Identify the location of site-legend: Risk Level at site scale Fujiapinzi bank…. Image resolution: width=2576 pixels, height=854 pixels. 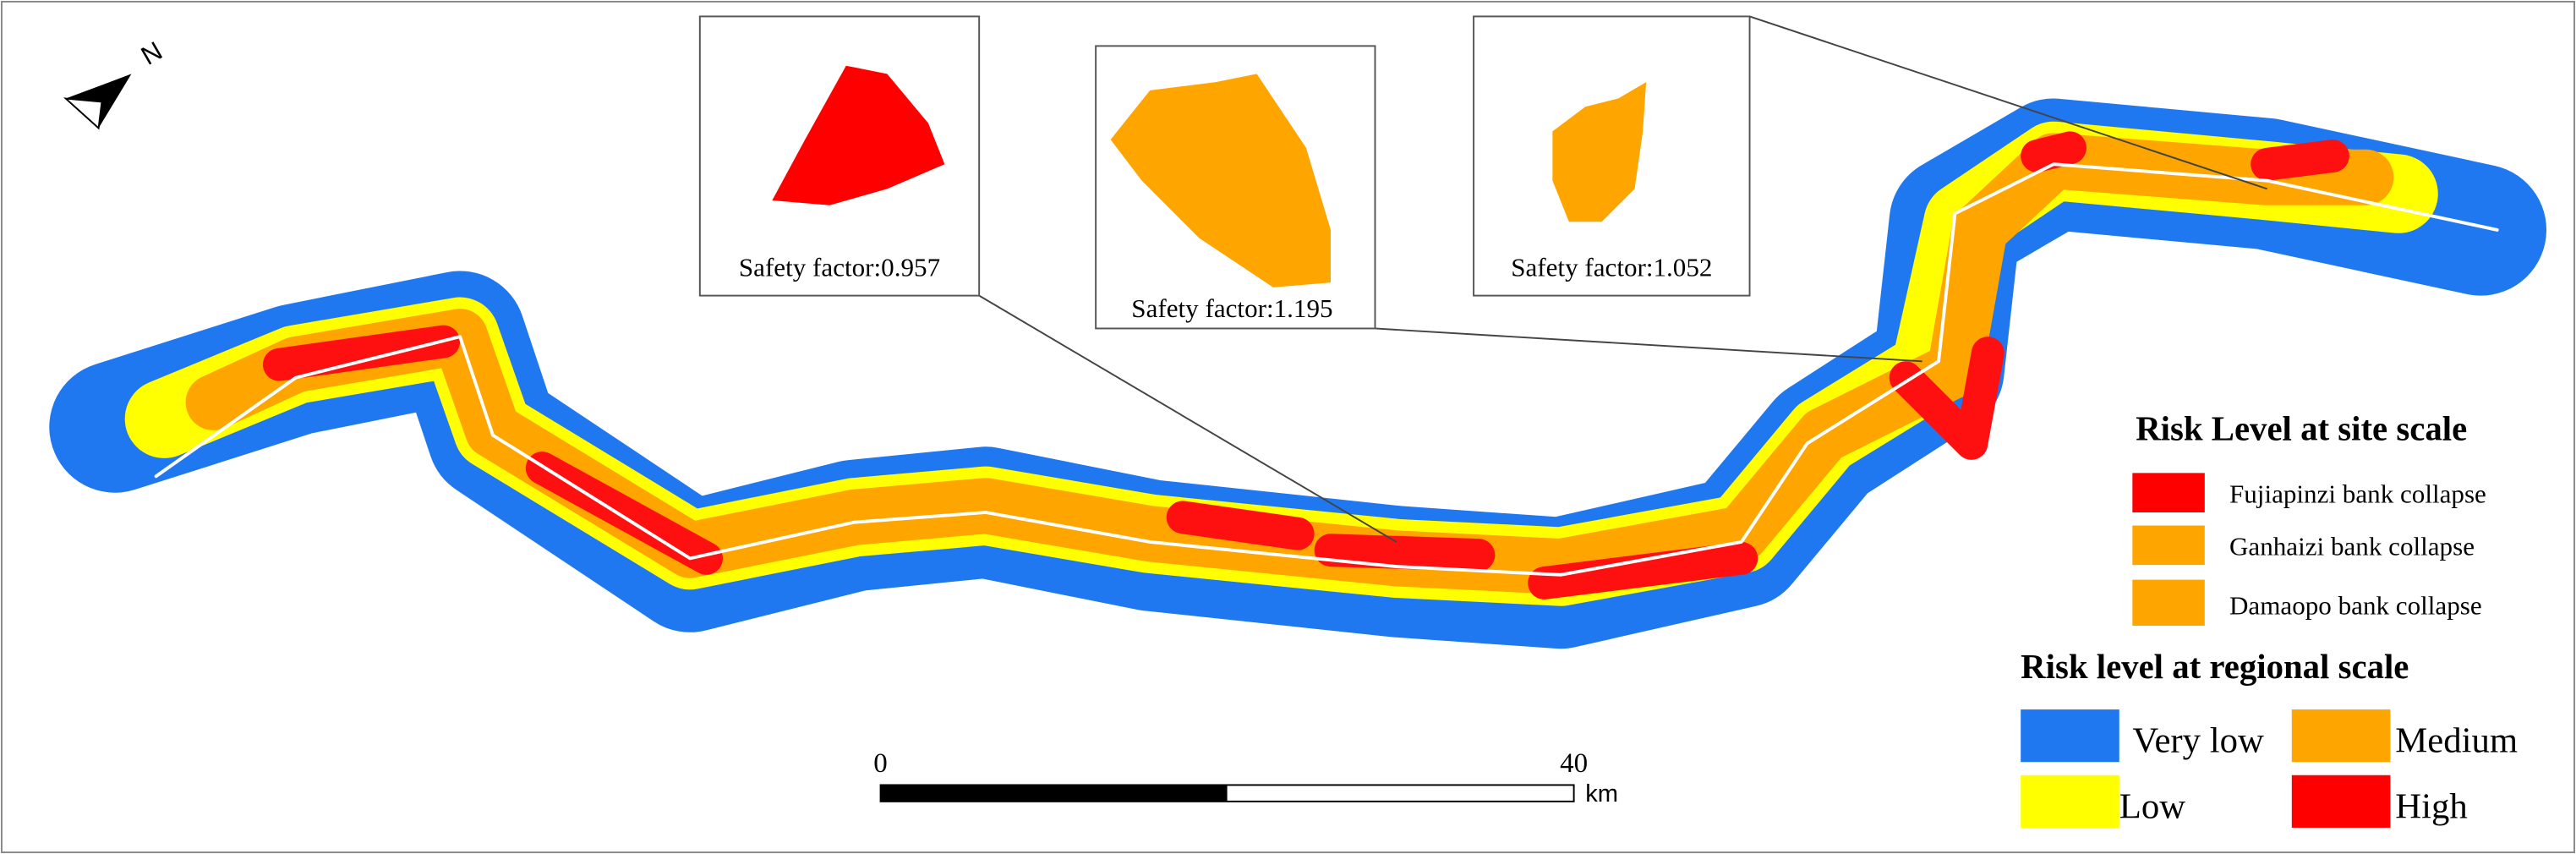
(2309, 518).